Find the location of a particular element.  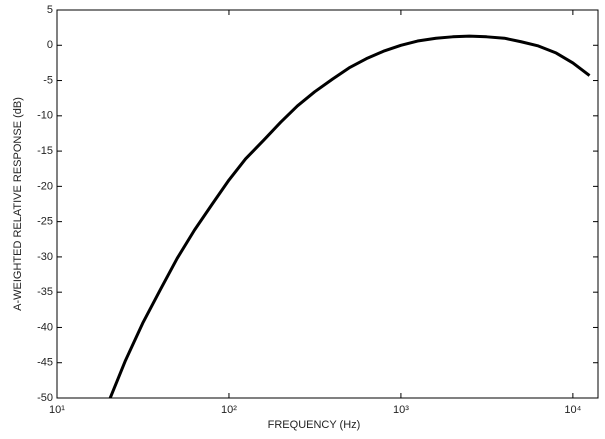

y-tick-label: -10 is located at coordinates (45, 116).